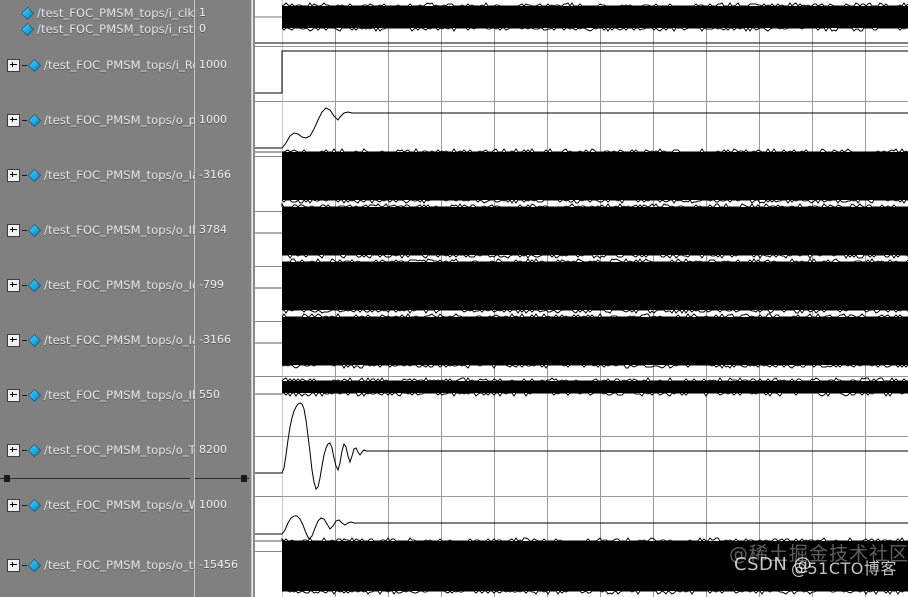  I want to click on trace-i_clk, so click(594, 17).